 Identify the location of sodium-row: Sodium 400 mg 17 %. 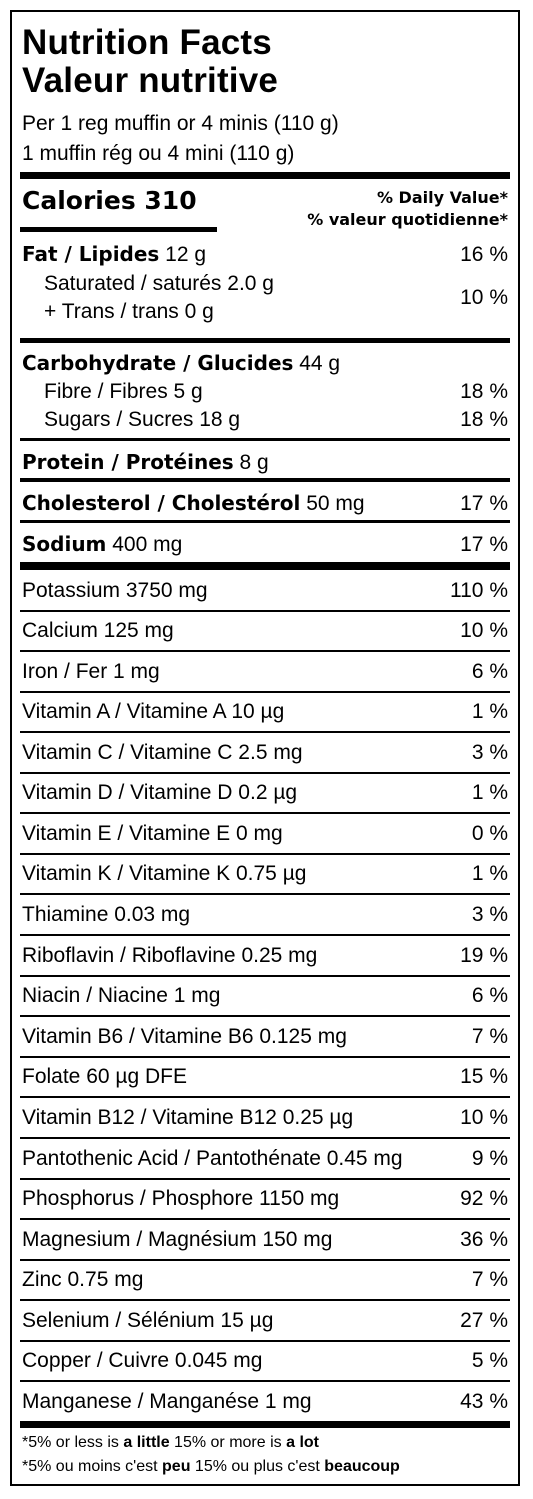
(265, 544).